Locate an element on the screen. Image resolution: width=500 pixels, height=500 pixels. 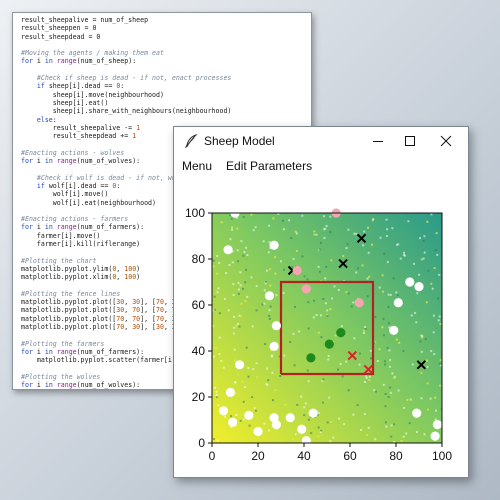
y-tick-label: 40 is located at coordinates (199, 351).